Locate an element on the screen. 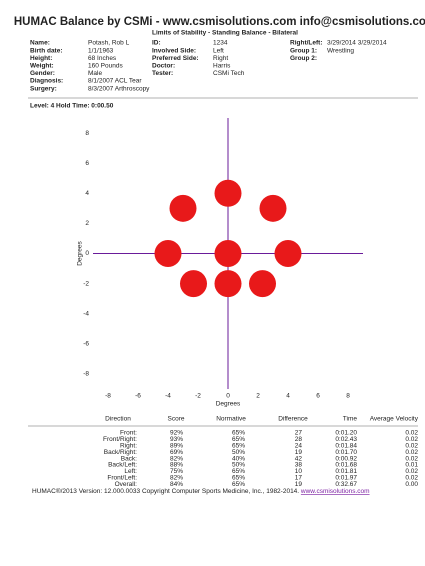 Image resolution: width=425 pixels, height=566 pixels. x-tick-label: 4 is located at coordinates (288, 396).